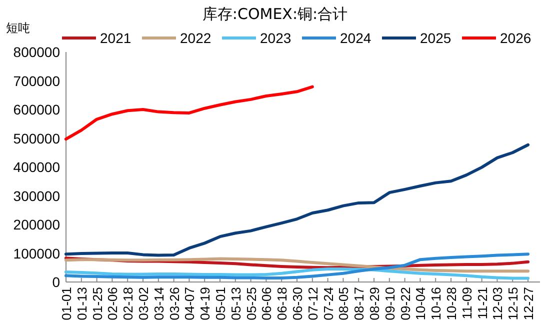 This screenshot has width=550, height=332. Describe the element at coordinates (18, 28) in the screenshot. I see `y-axis-title: 短吨` at that location.